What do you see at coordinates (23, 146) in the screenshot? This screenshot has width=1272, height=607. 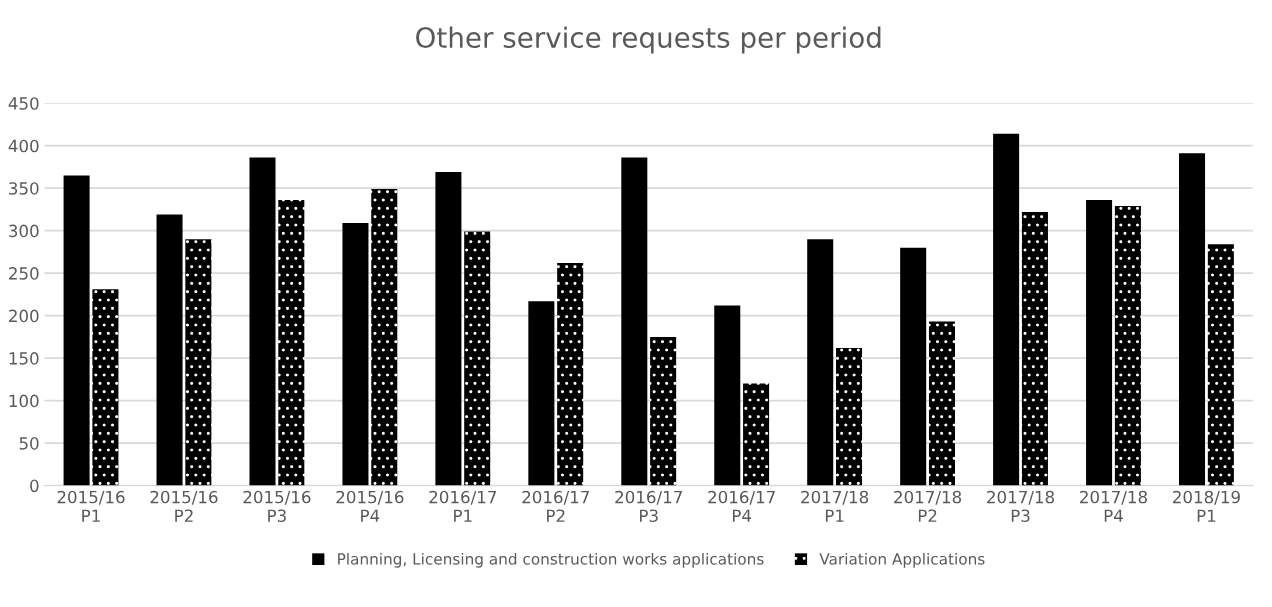 I see `y-tick-label: 400` at bounding box center [23, 146].